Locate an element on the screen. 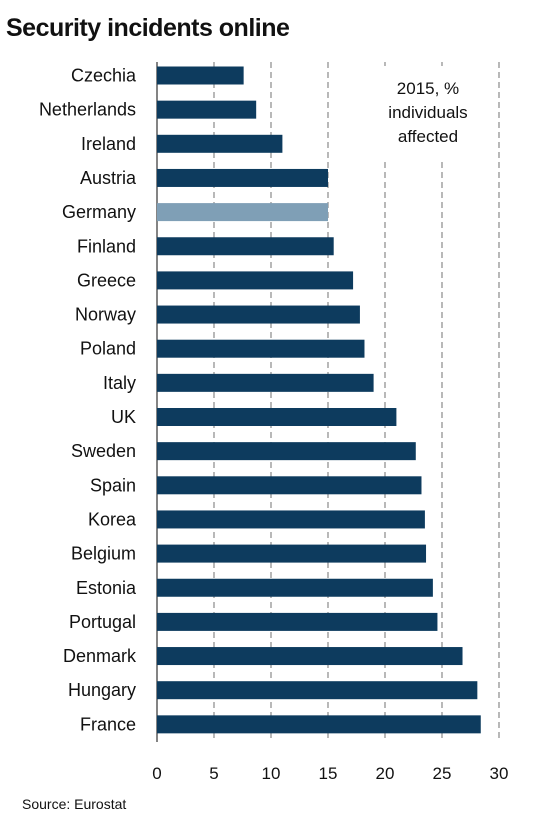 The height and width of the screenshot is (829, 542). category-label: Spain is located at coordinates (113, 485).